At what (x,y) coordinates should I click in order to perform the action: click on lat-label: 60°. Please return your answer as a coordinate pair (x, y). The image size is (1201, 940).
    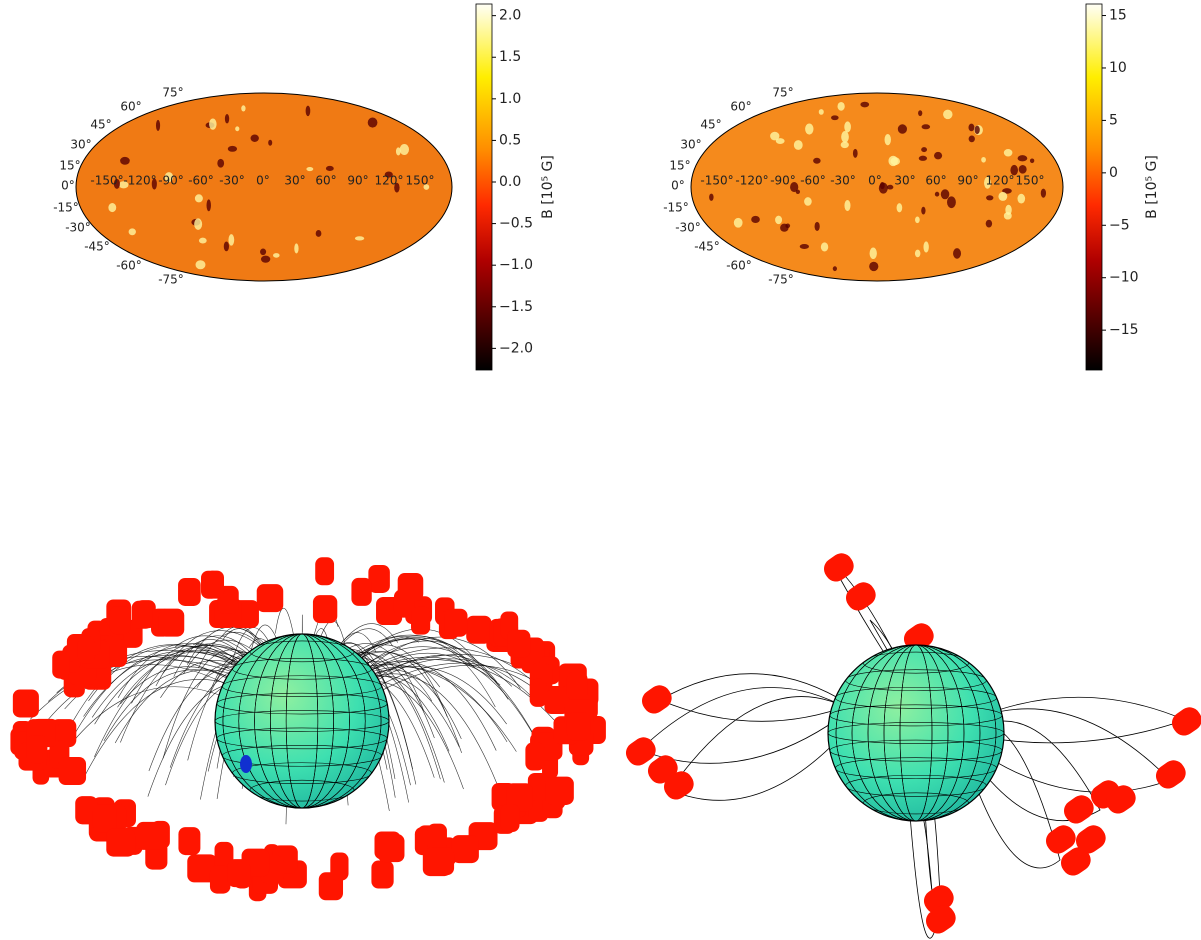
    Looking at the image, I should click on (130, 107).